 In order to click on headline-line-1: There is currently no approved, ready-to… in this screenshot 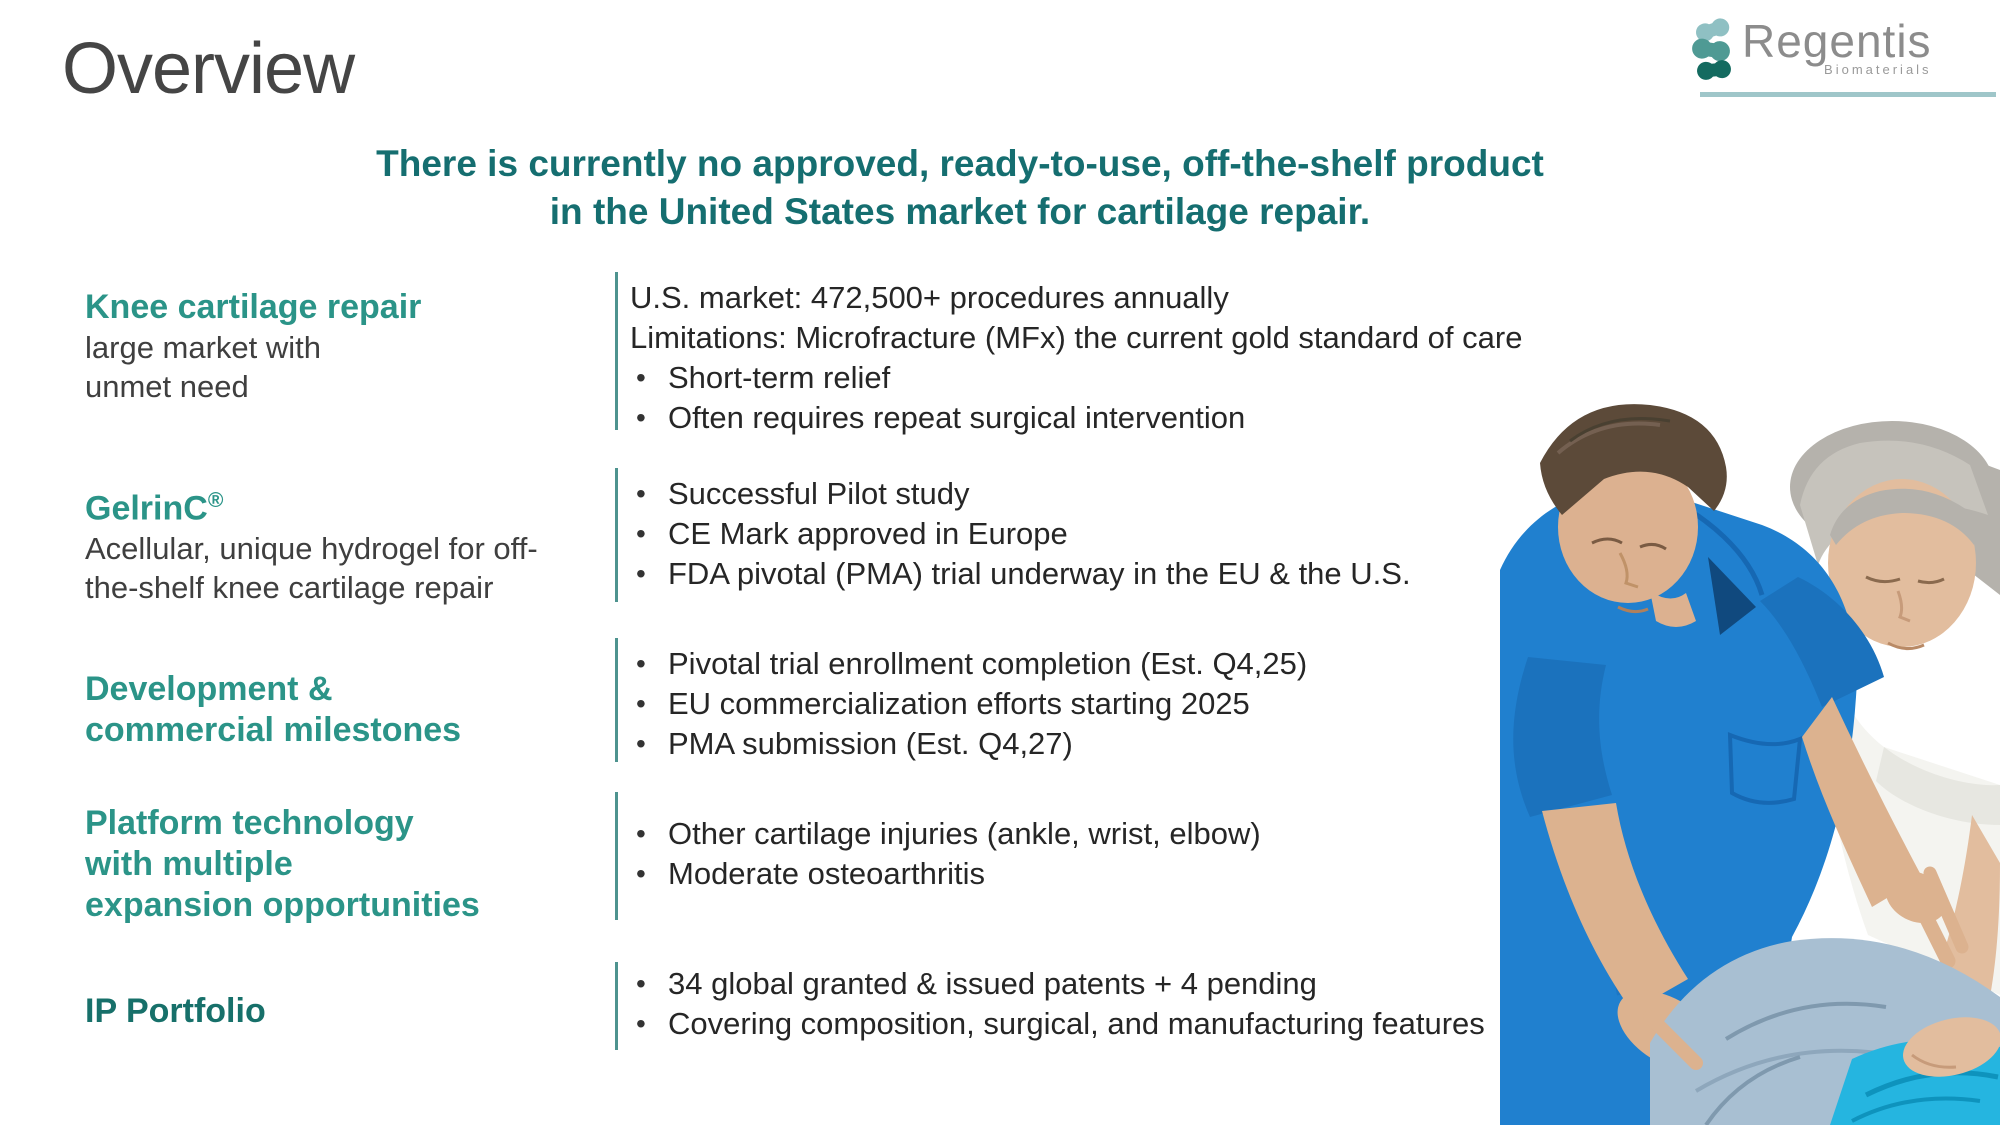, I will do `click(960, 163)`.